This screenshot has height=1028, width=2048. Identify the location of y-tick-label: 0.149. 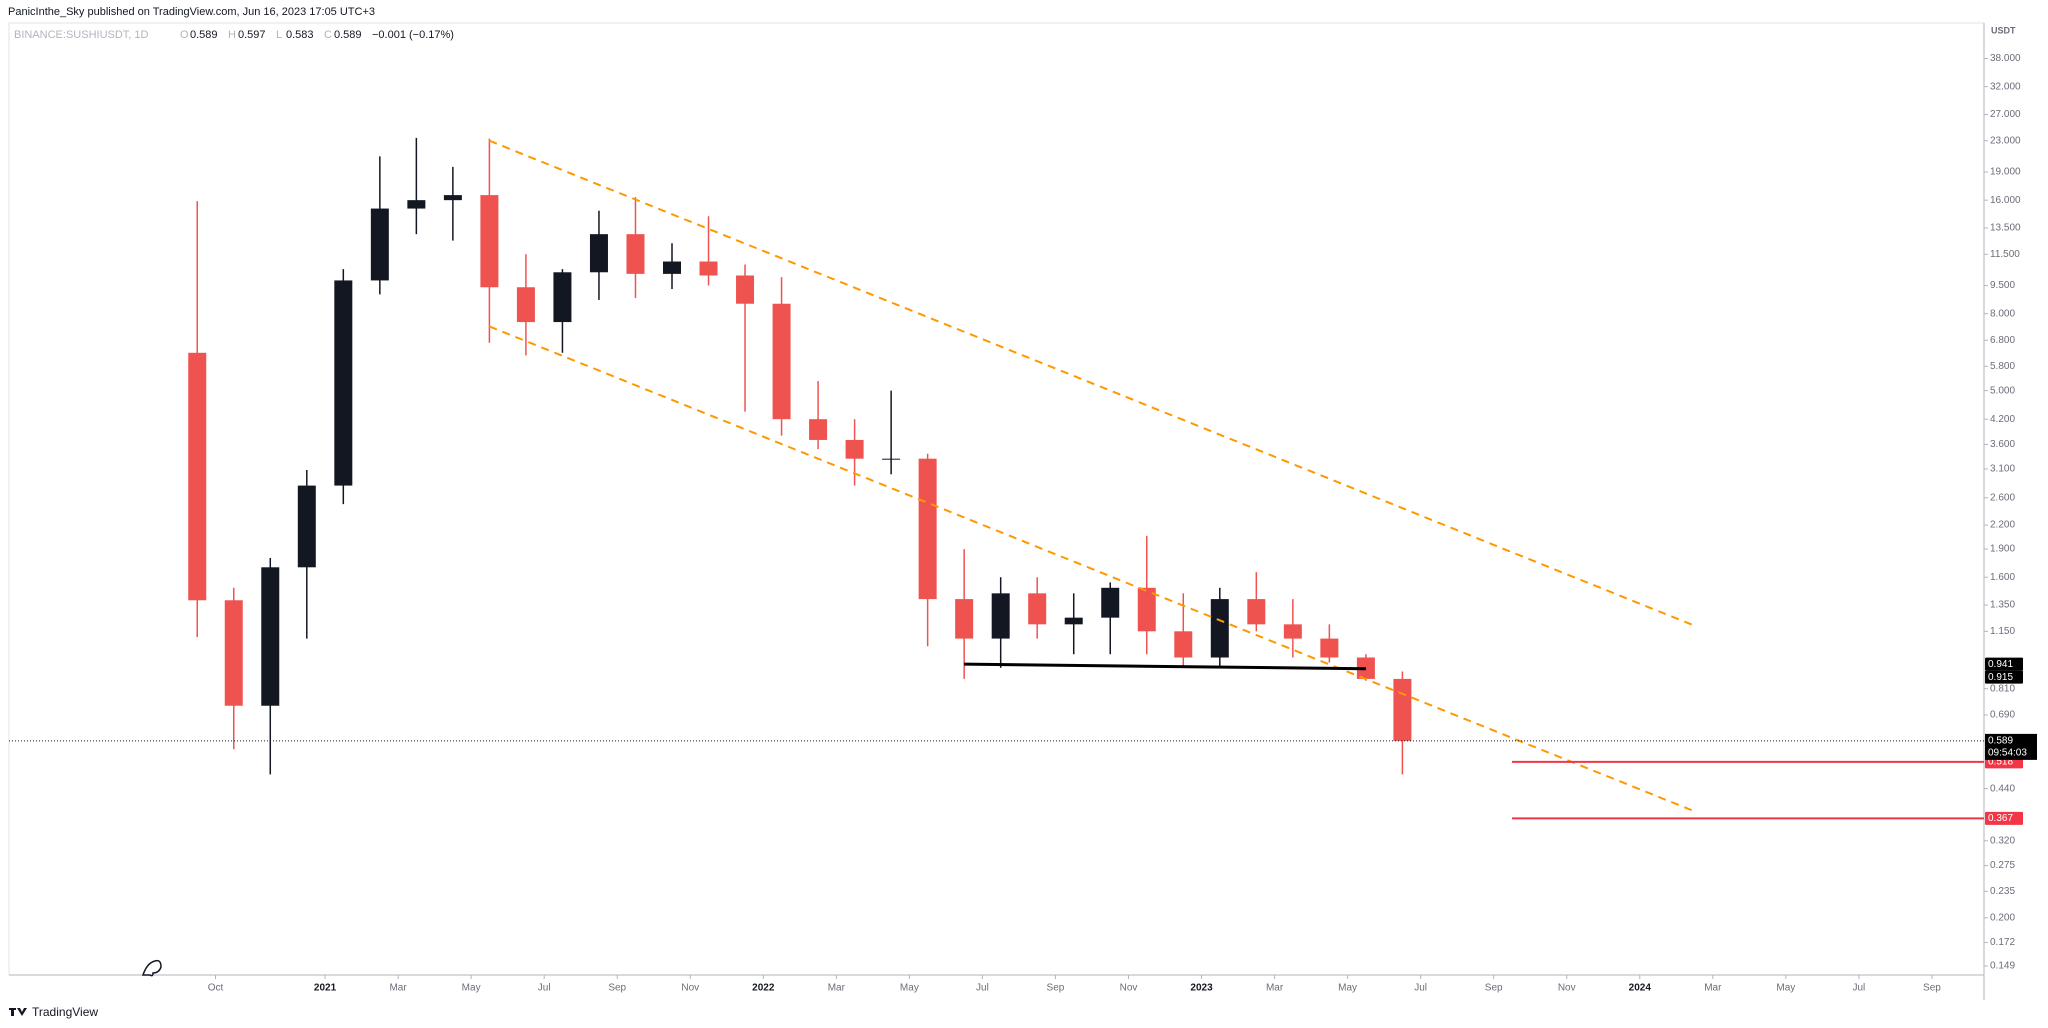
(2002, 966).